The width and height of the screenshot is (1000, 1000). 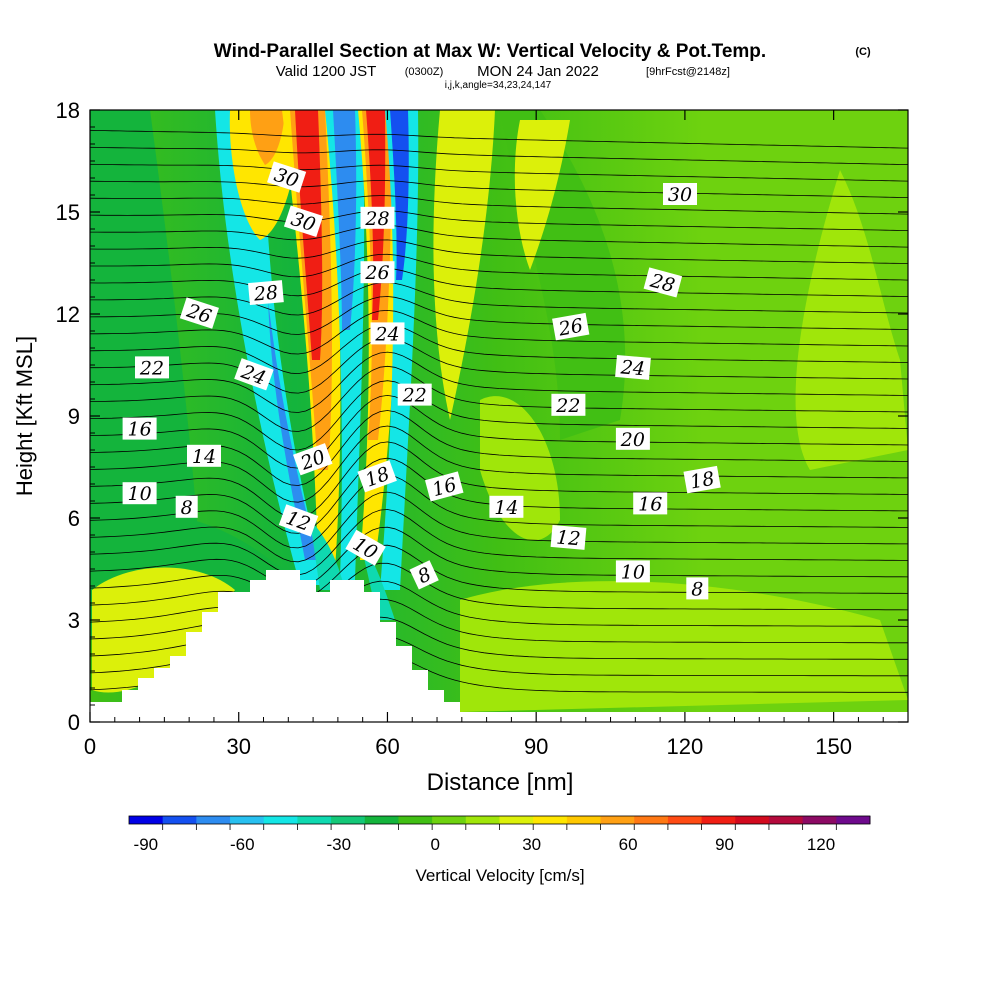 I want to click on x-tick-label: 30, so click(x=238, y=746).